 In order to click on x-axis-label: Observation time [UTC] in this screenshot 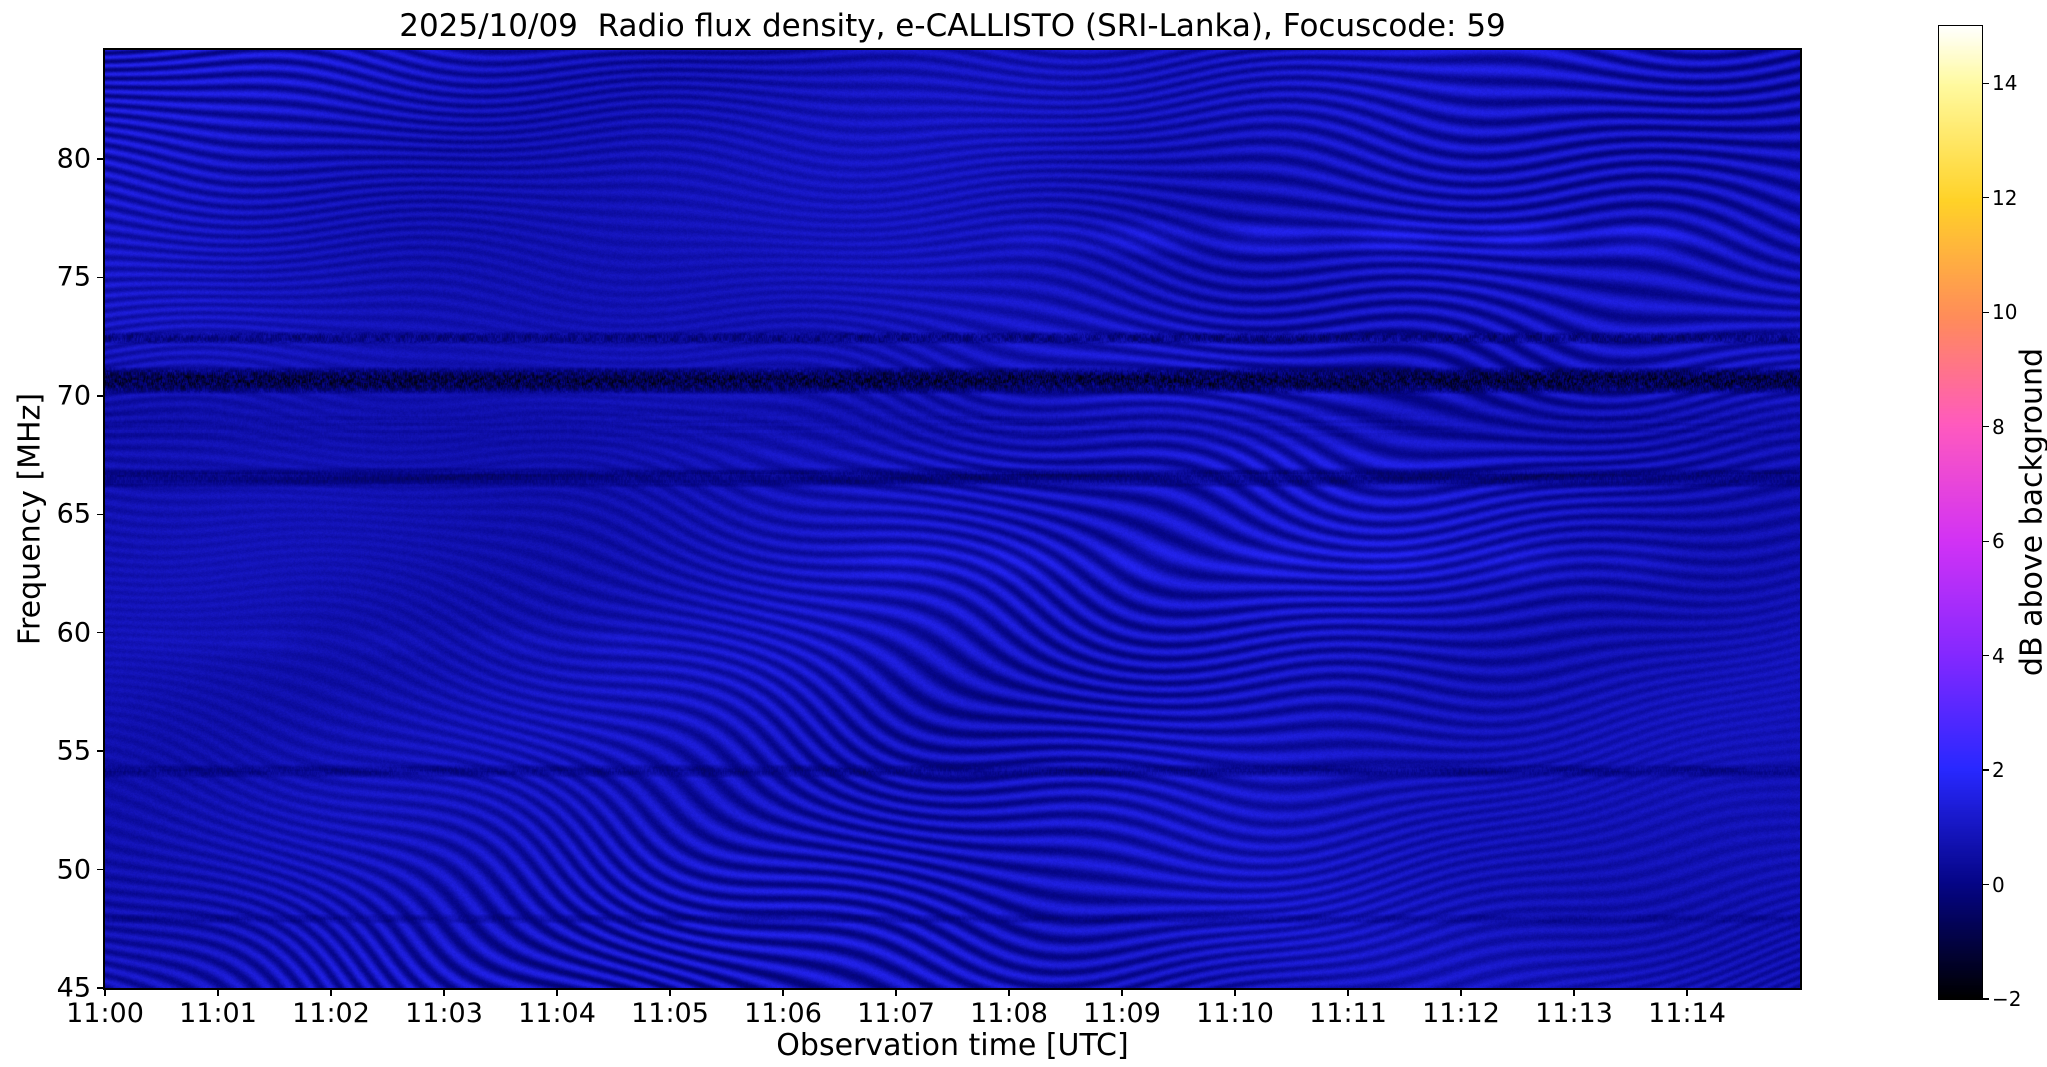, I will do `click(952, 1045)`.